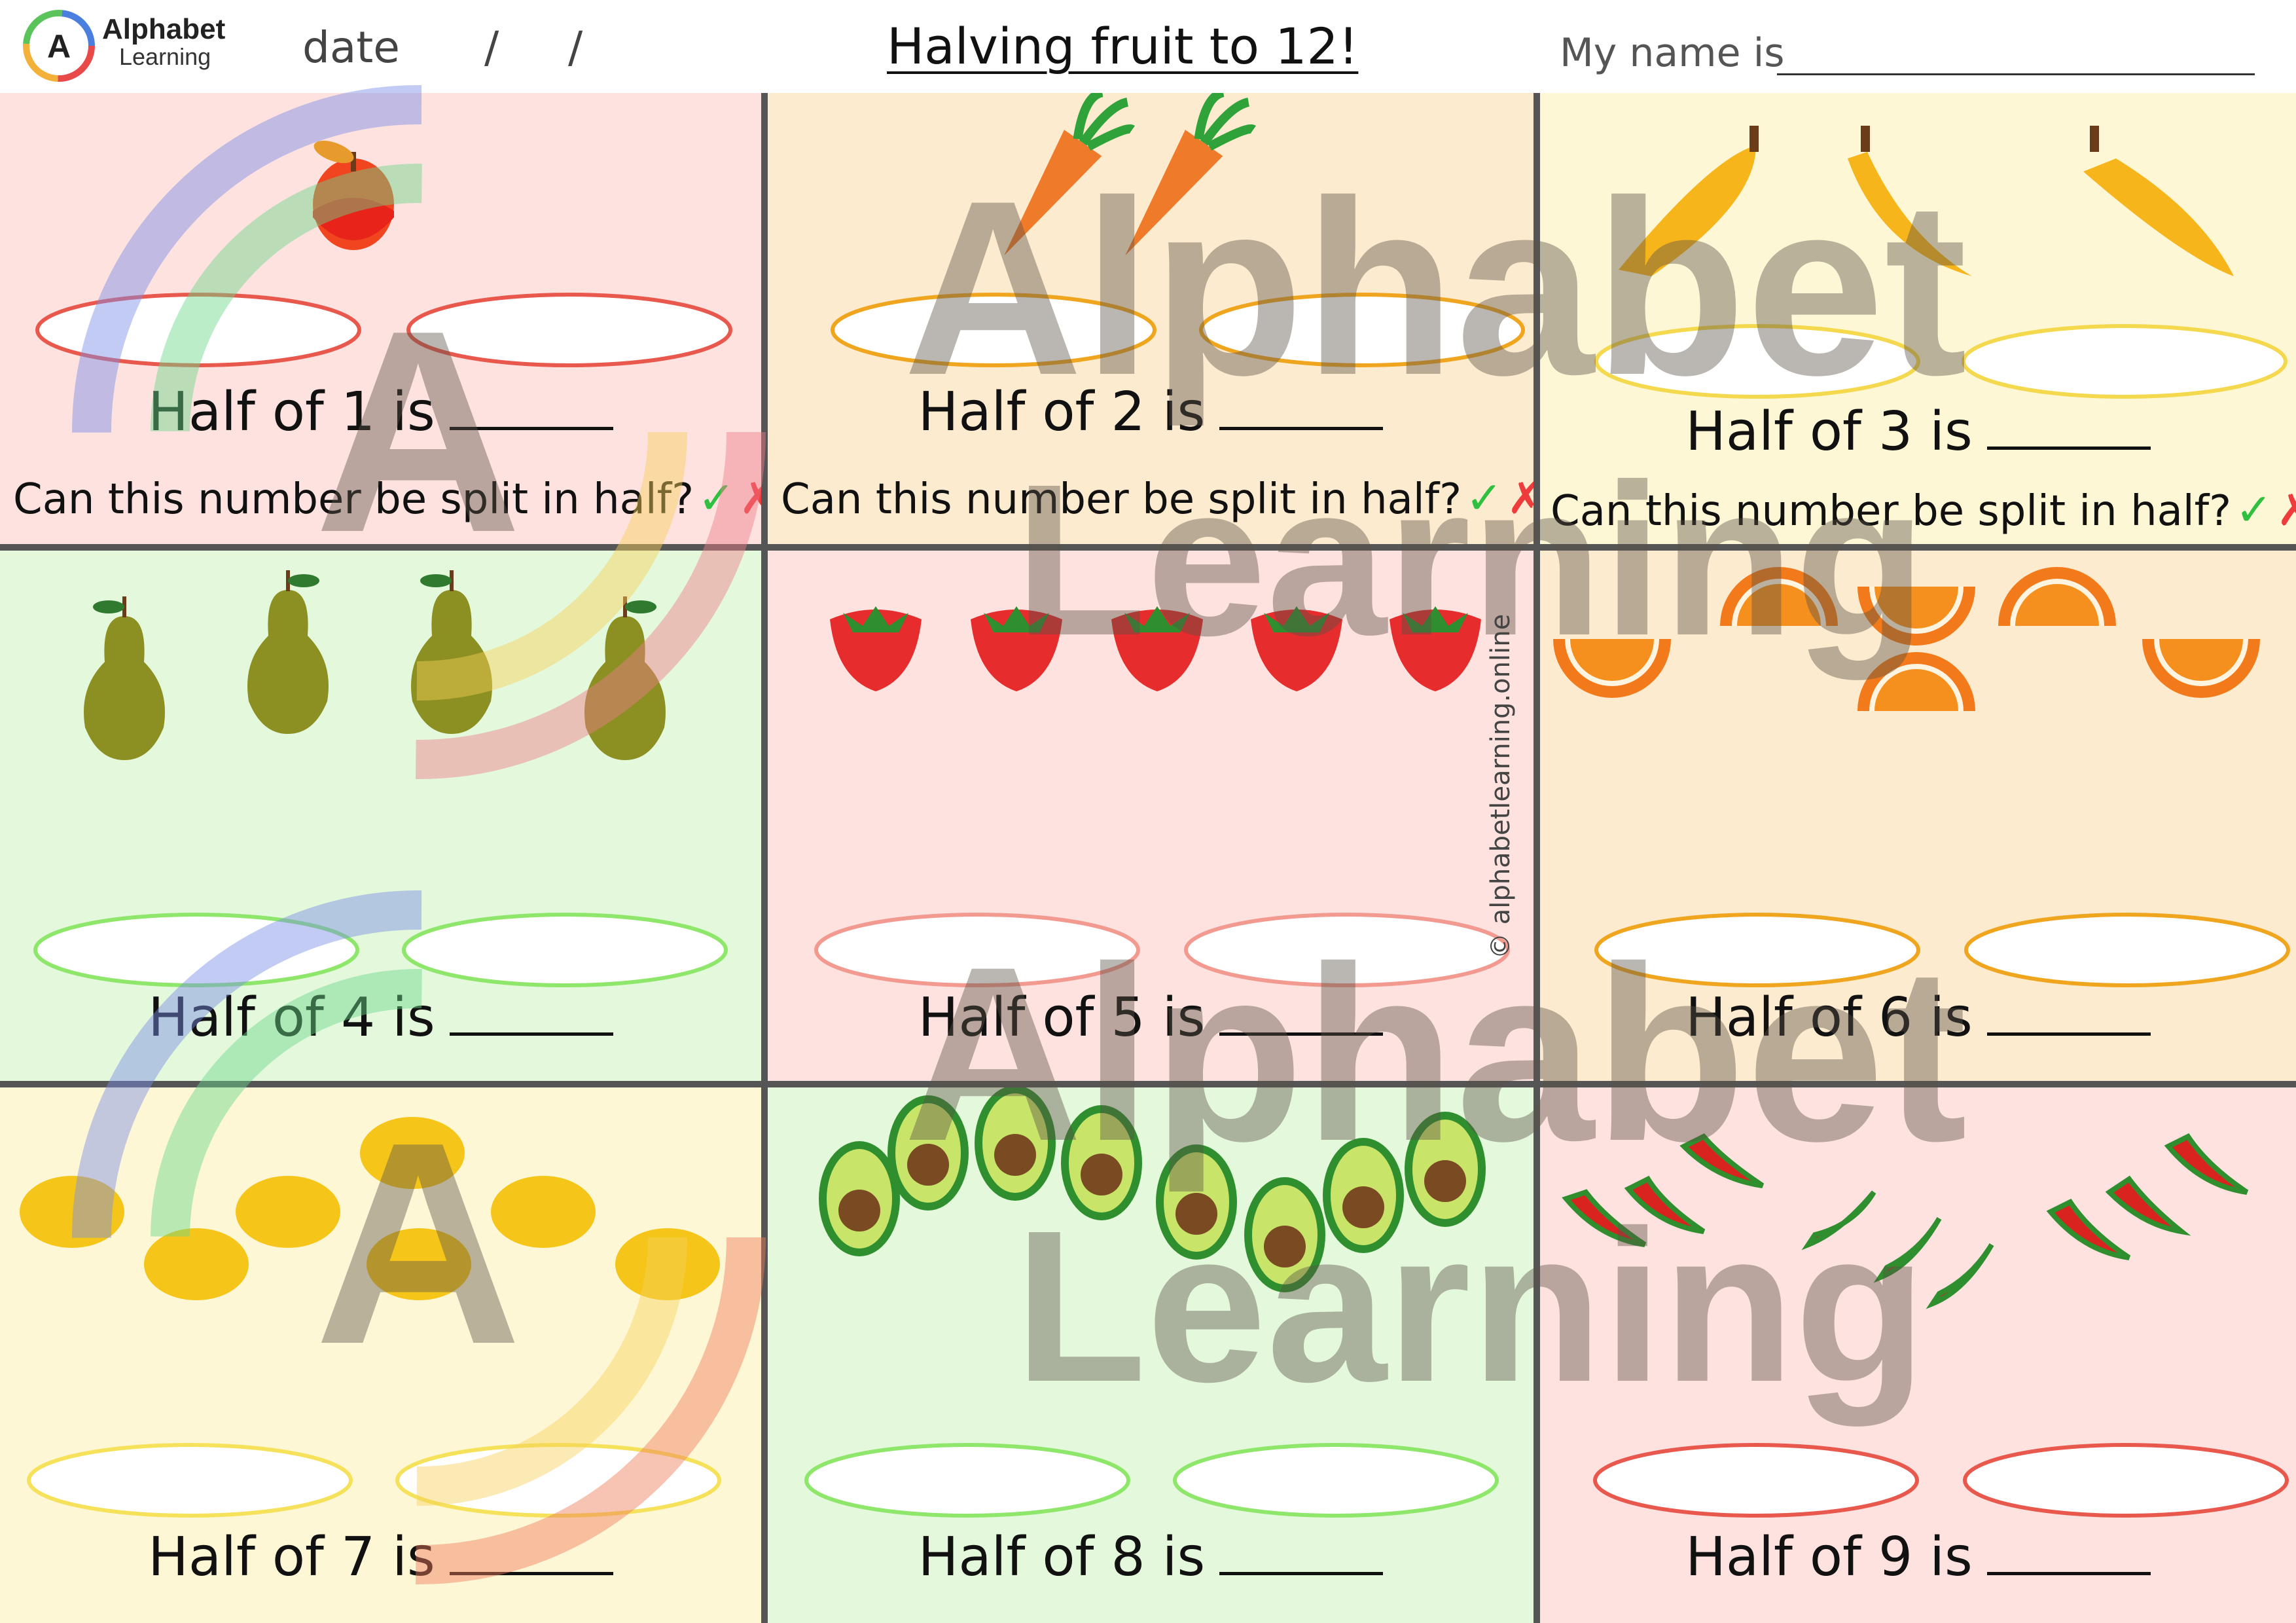  I want to click on half-question: Half of 6 is, so click(1918, 1018).